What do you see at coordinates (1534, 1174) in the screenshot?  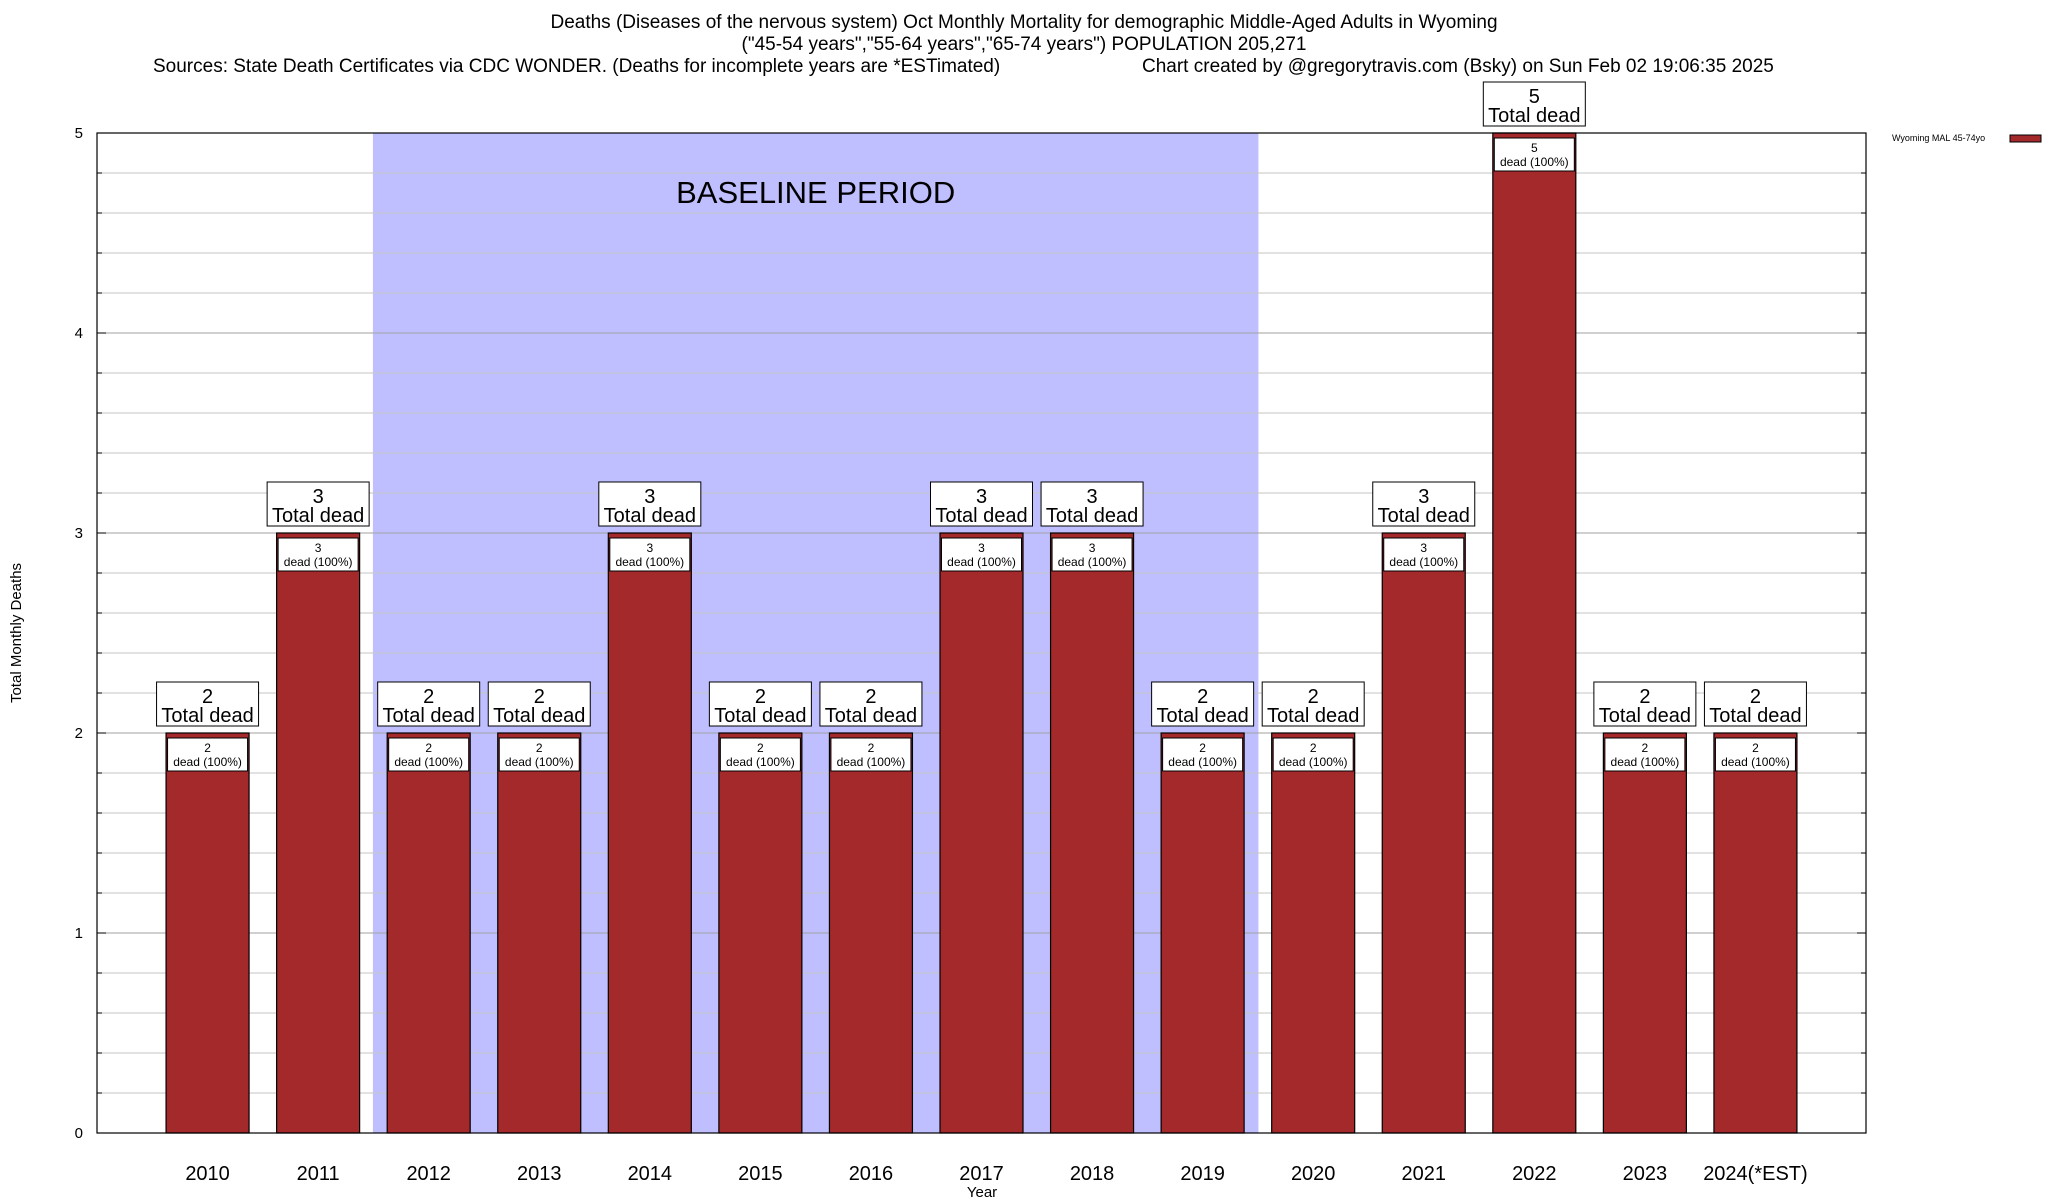 I see `x-tick-label: 2022` at bounding box center [1534, 1174].